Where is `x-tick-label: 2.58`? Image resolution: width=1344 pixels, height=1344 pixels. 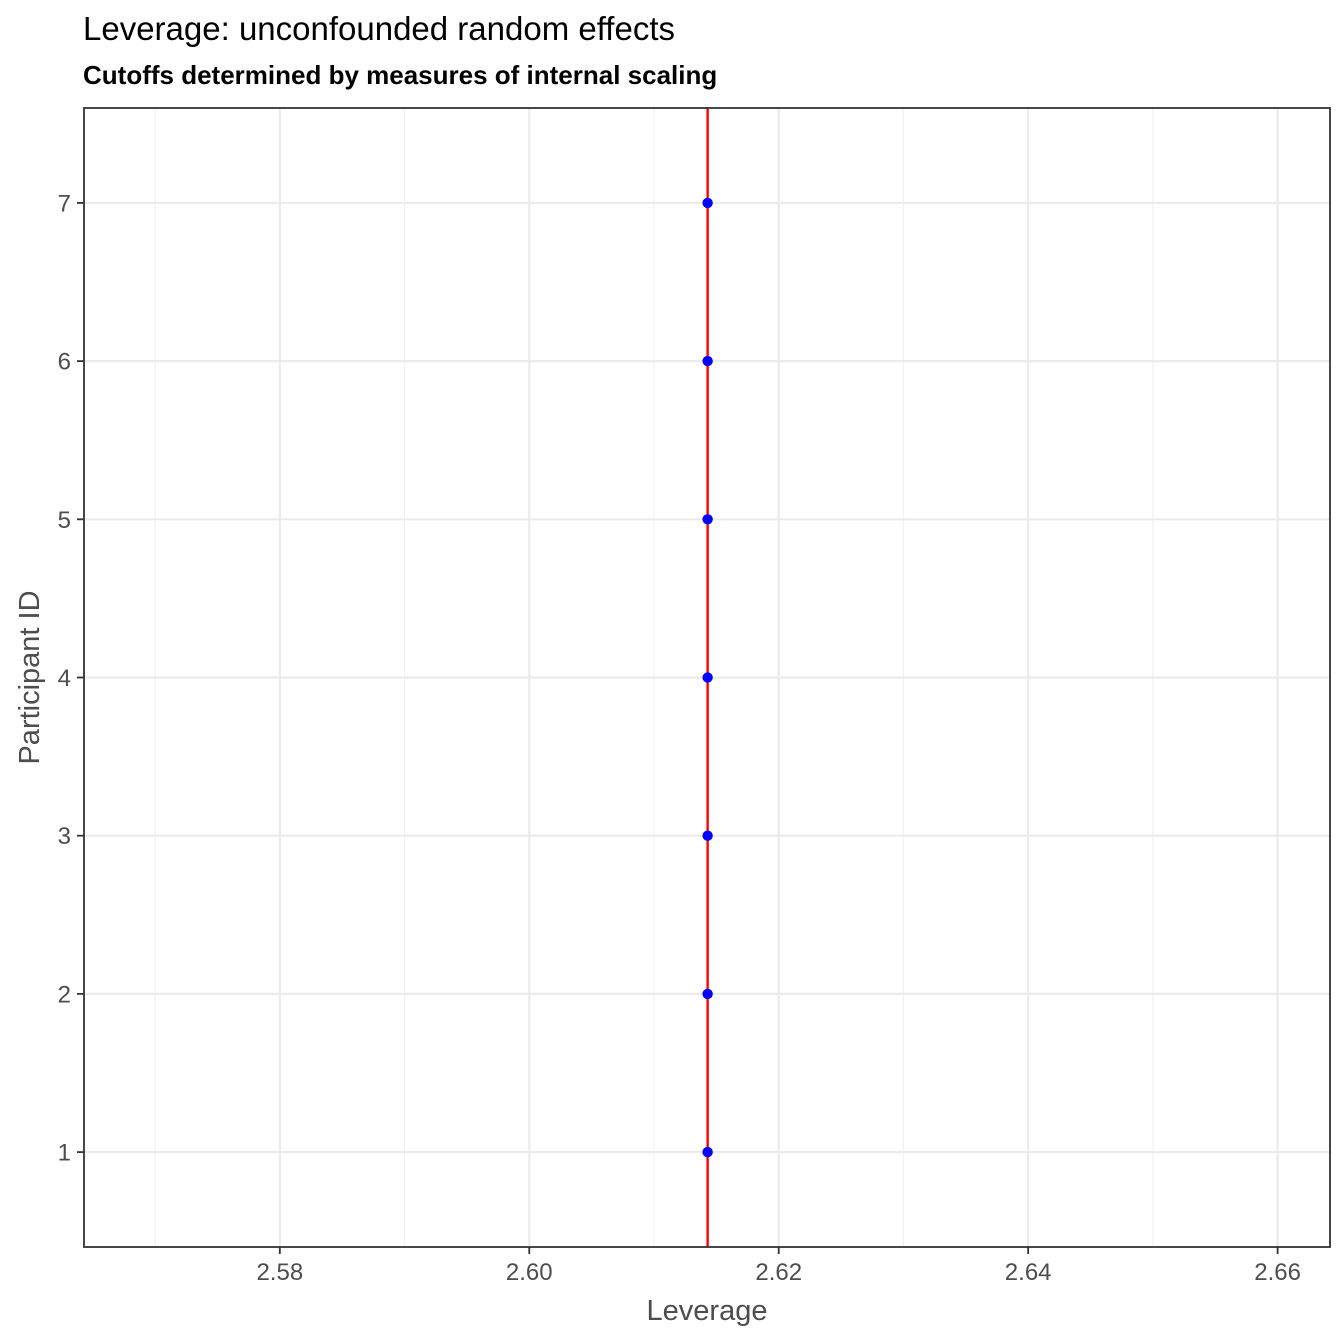
x-tick-label: 2.58 is located at coordinates (279, 1272).